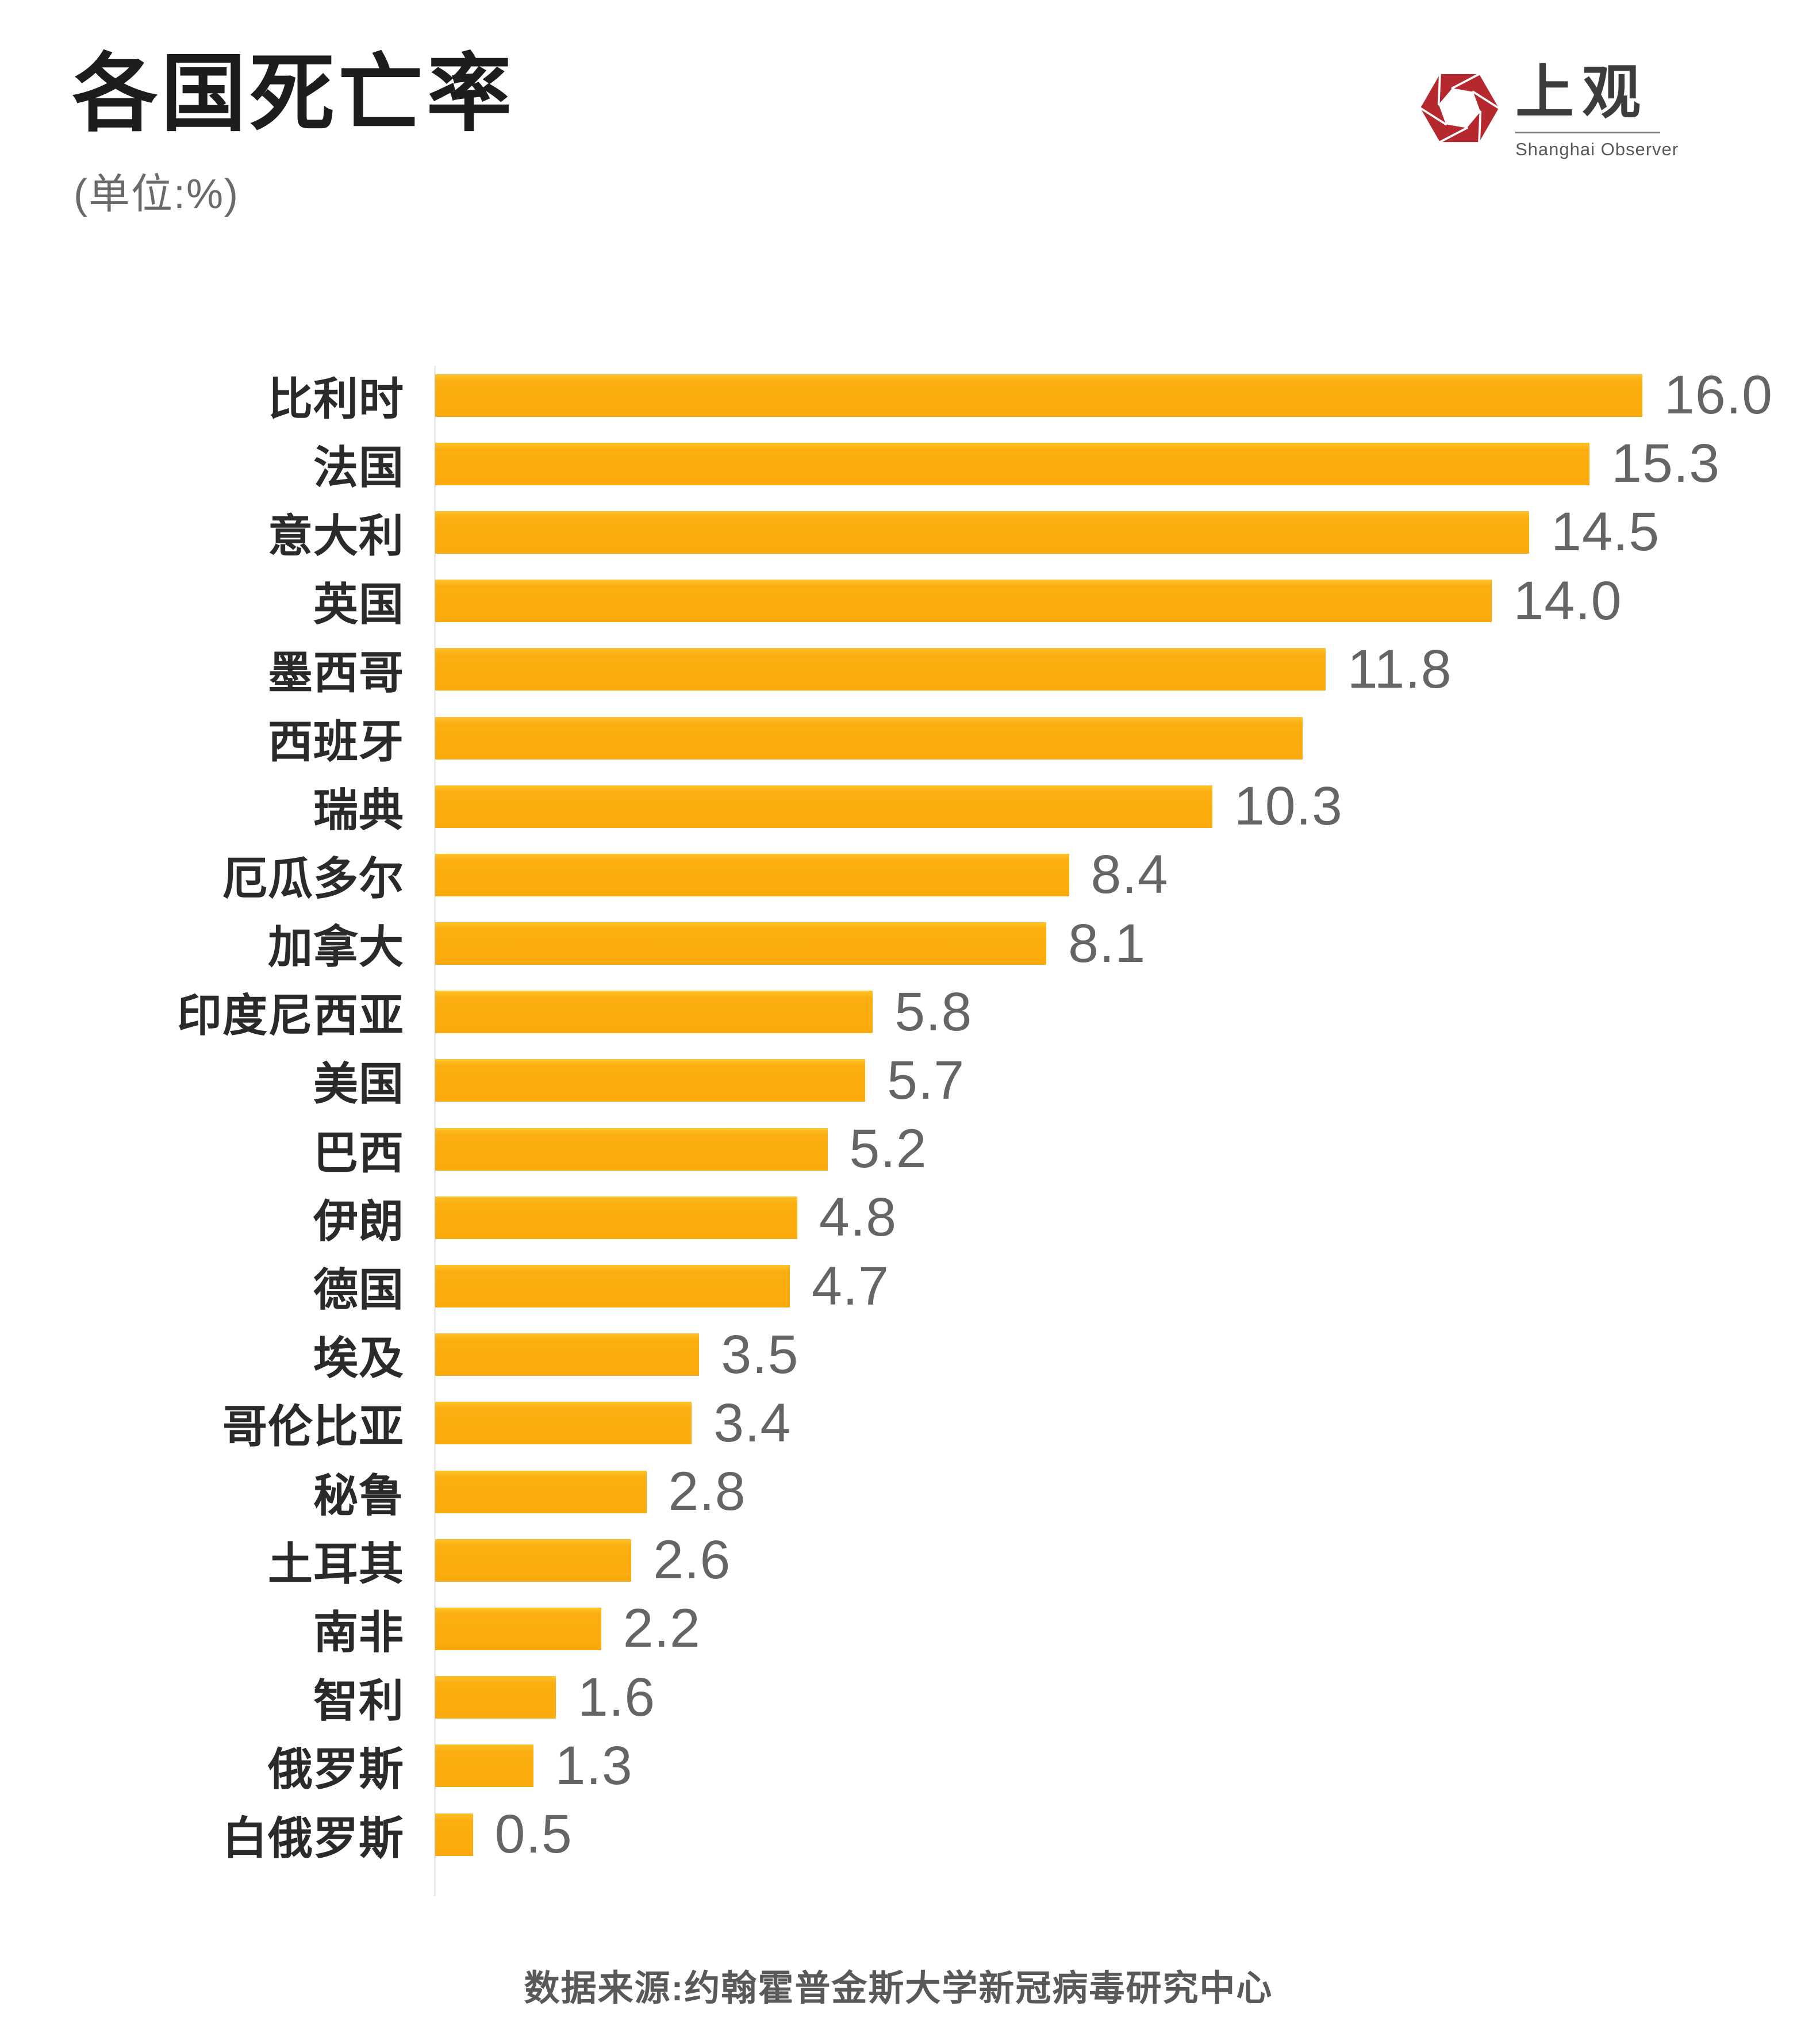 The height and width of the screenshot is (2044, 1797). I want to click on chart-row: 英国 14.0, so click(898, 601).